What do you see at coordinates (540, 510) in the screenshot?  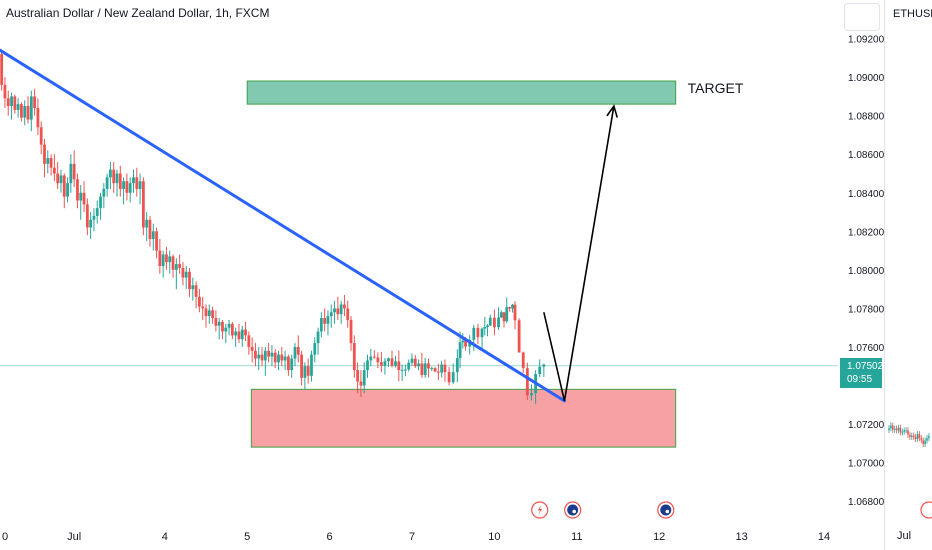 I see `lightning-icon` at bounding box center [540, 510].